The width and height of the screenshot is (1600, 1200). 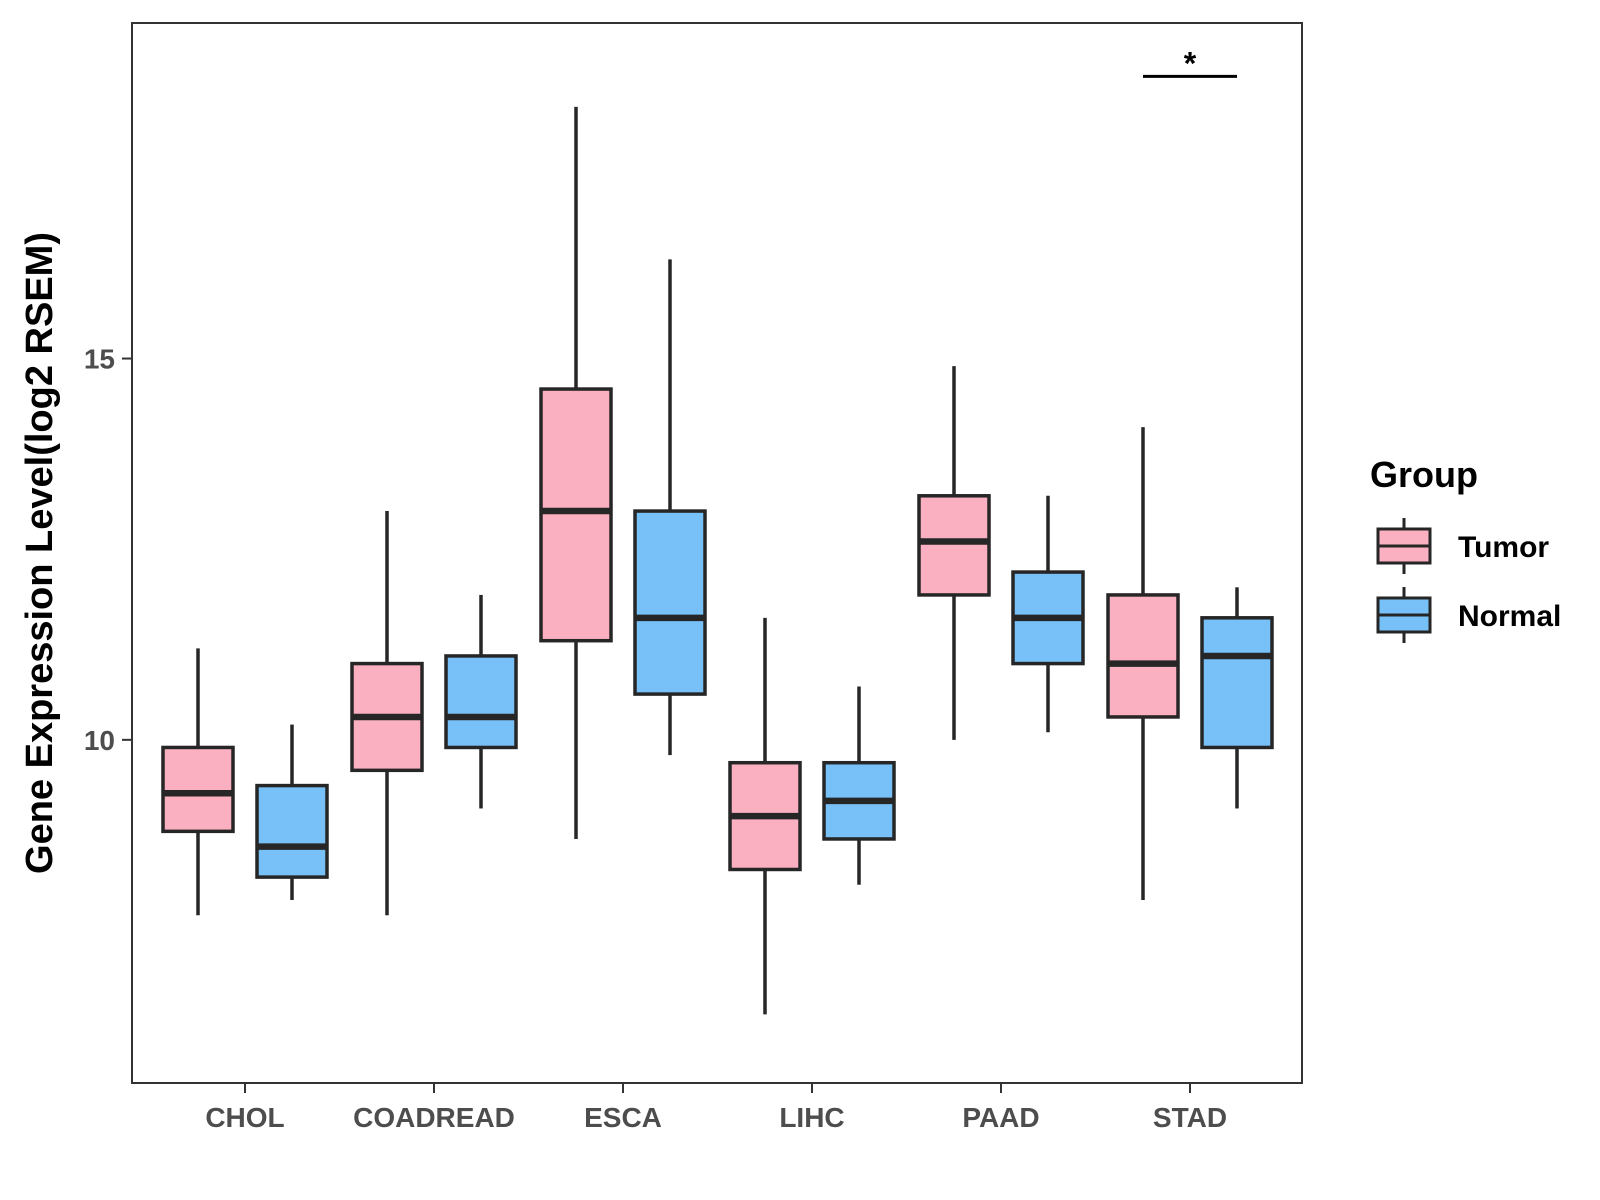 I want to click on x-tick-label: CHOL, so click(x=244, y=1117).